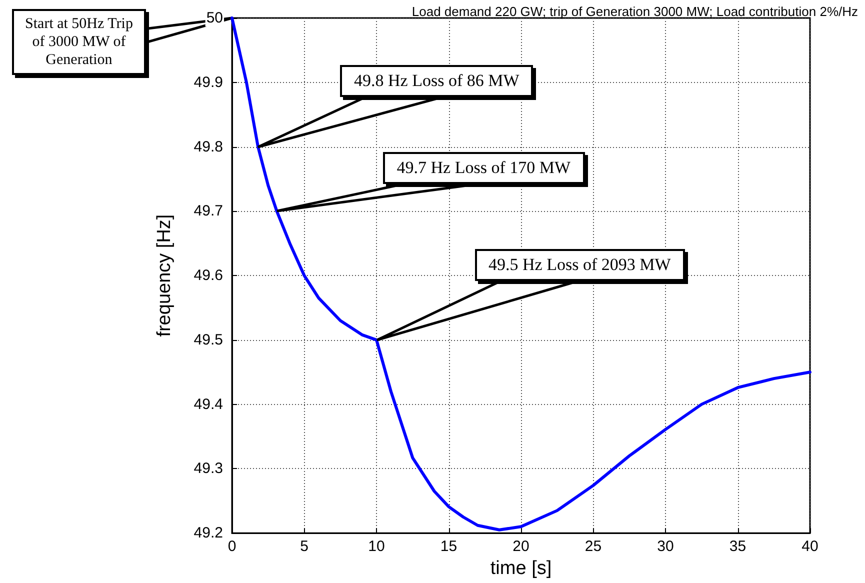 The height and width of the screenshot is (583, 865). Describe the element at coordinates (208, 275) in the screenshot. I see `y-tick-label: 49.6` at that location.